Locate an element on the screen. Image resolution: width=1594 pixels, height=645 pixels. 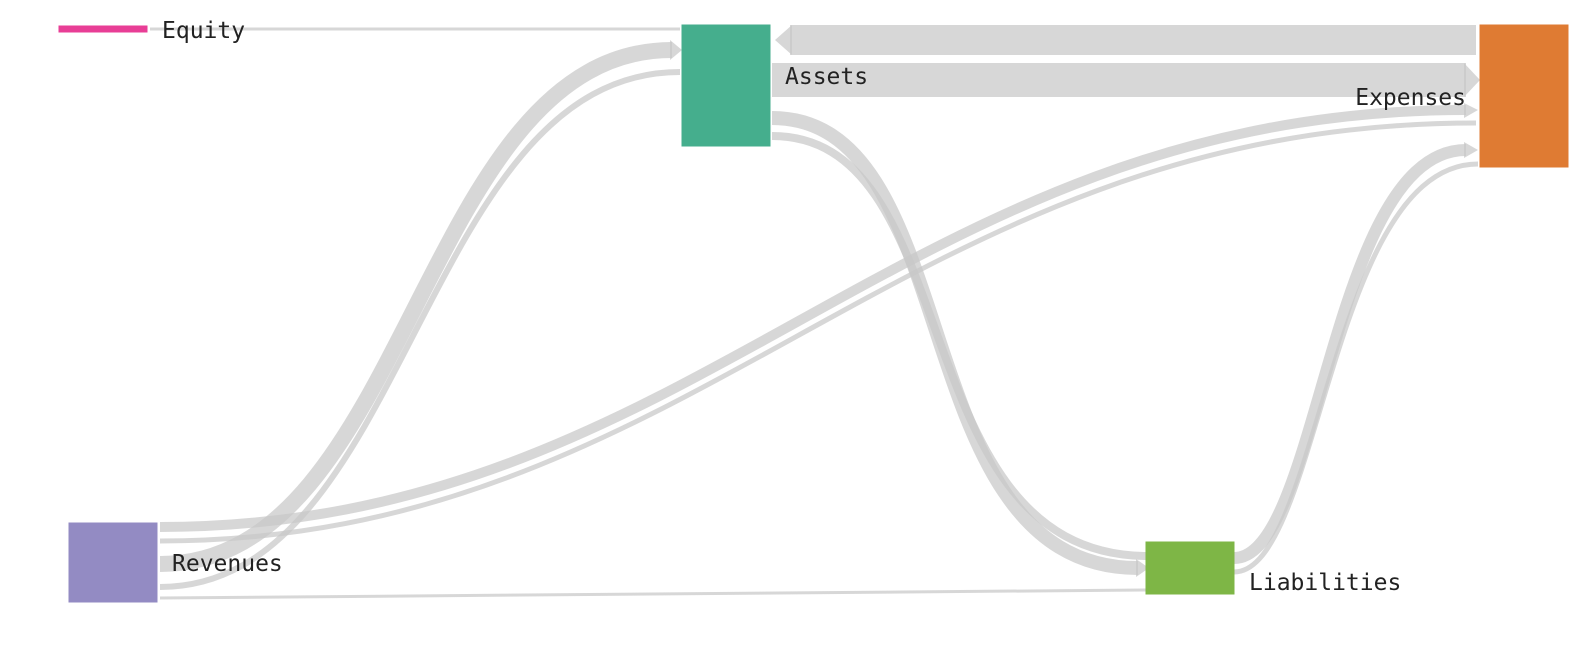
arrowhead-assets-expenses is located at coordinates (1472, 80).